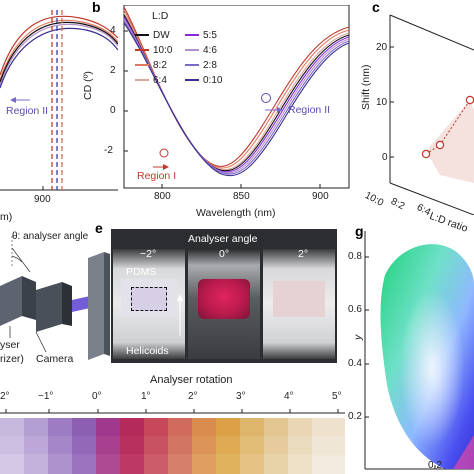 The width and height of the screenshot is (474, 474). Describe the element at coordinates (427, 356) in the screenshot. I see `panel-g-gamut-white` at that location.